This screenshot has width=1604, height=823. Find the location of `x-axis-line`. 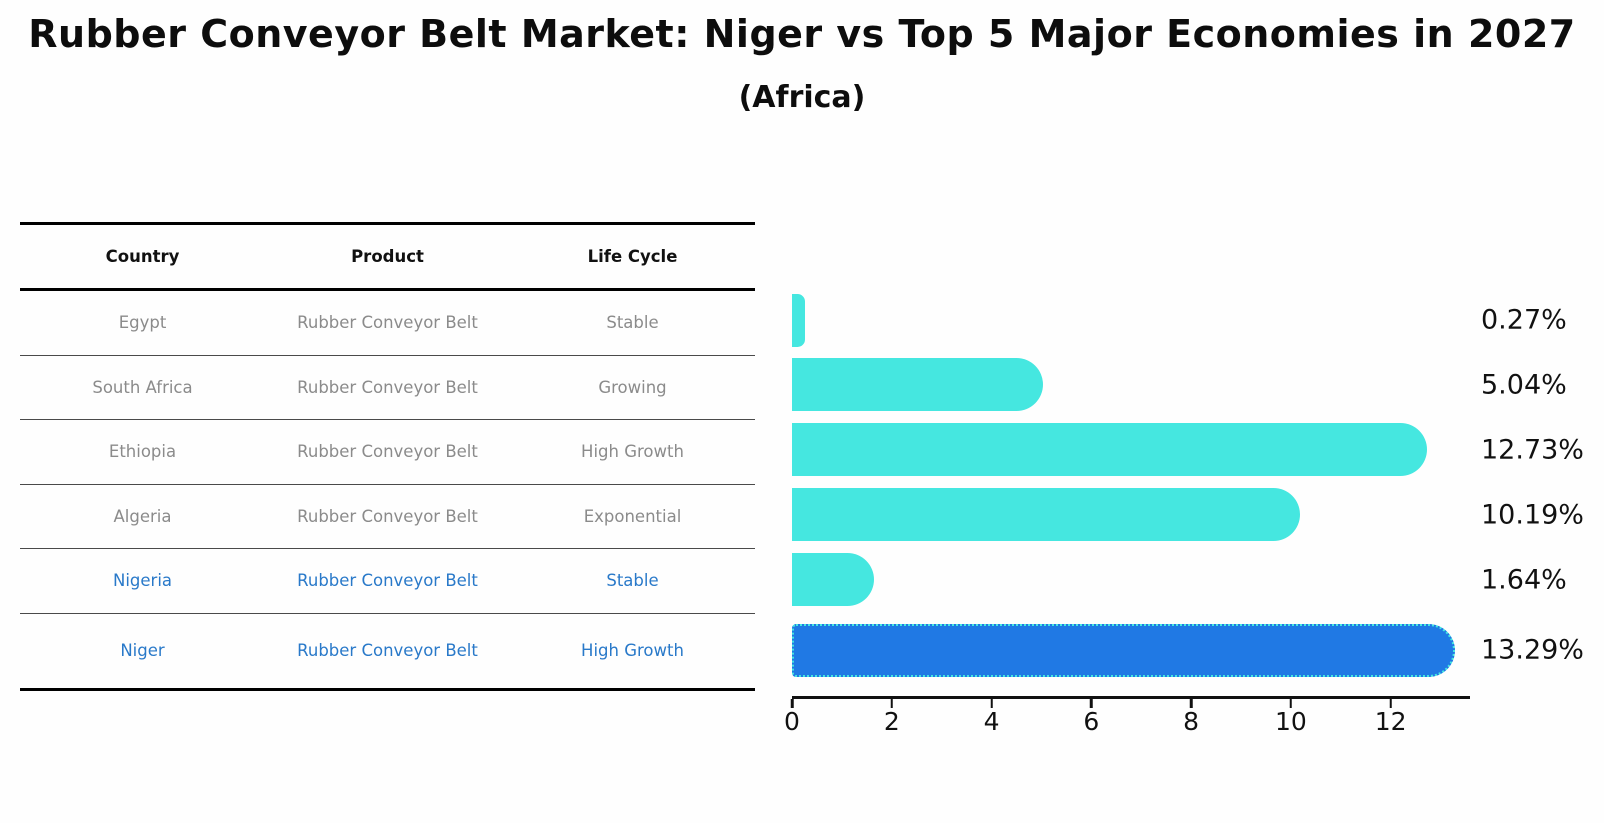

x-axis-line is located at coordinates (1131, 697).